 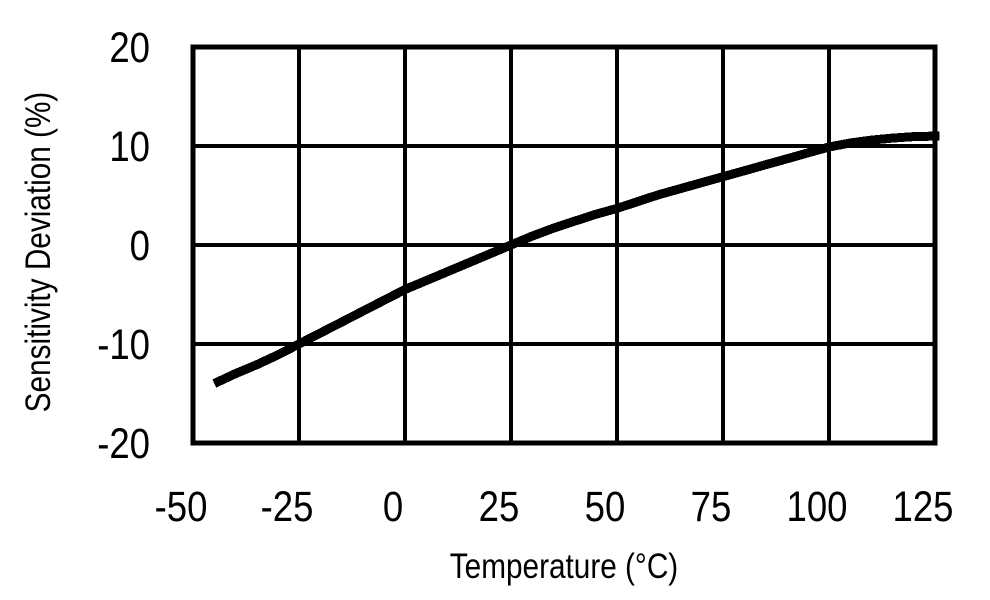 I want to click on x-tick-label: 25, so click(x=499, y=506).